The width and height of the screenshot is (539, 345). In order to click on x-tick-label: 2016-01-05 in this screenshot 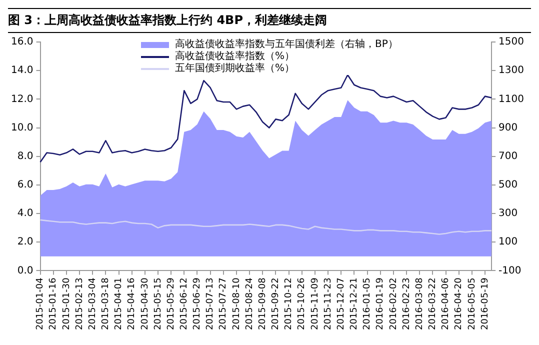, I will do `click(367, 304)`.